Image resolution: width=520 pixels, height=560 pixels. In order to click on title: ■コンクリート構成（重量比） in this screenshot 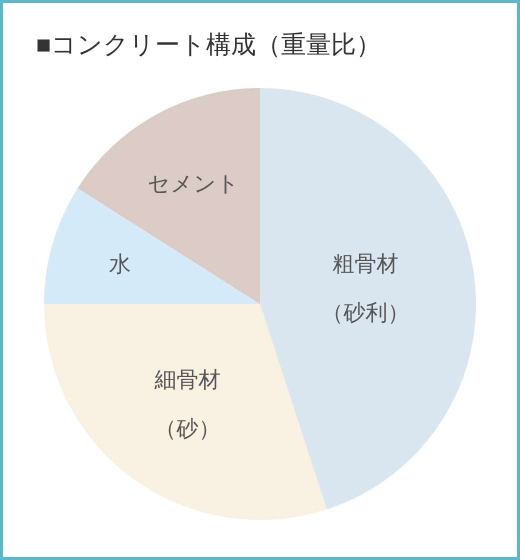, I will do `click(209, 45)`.